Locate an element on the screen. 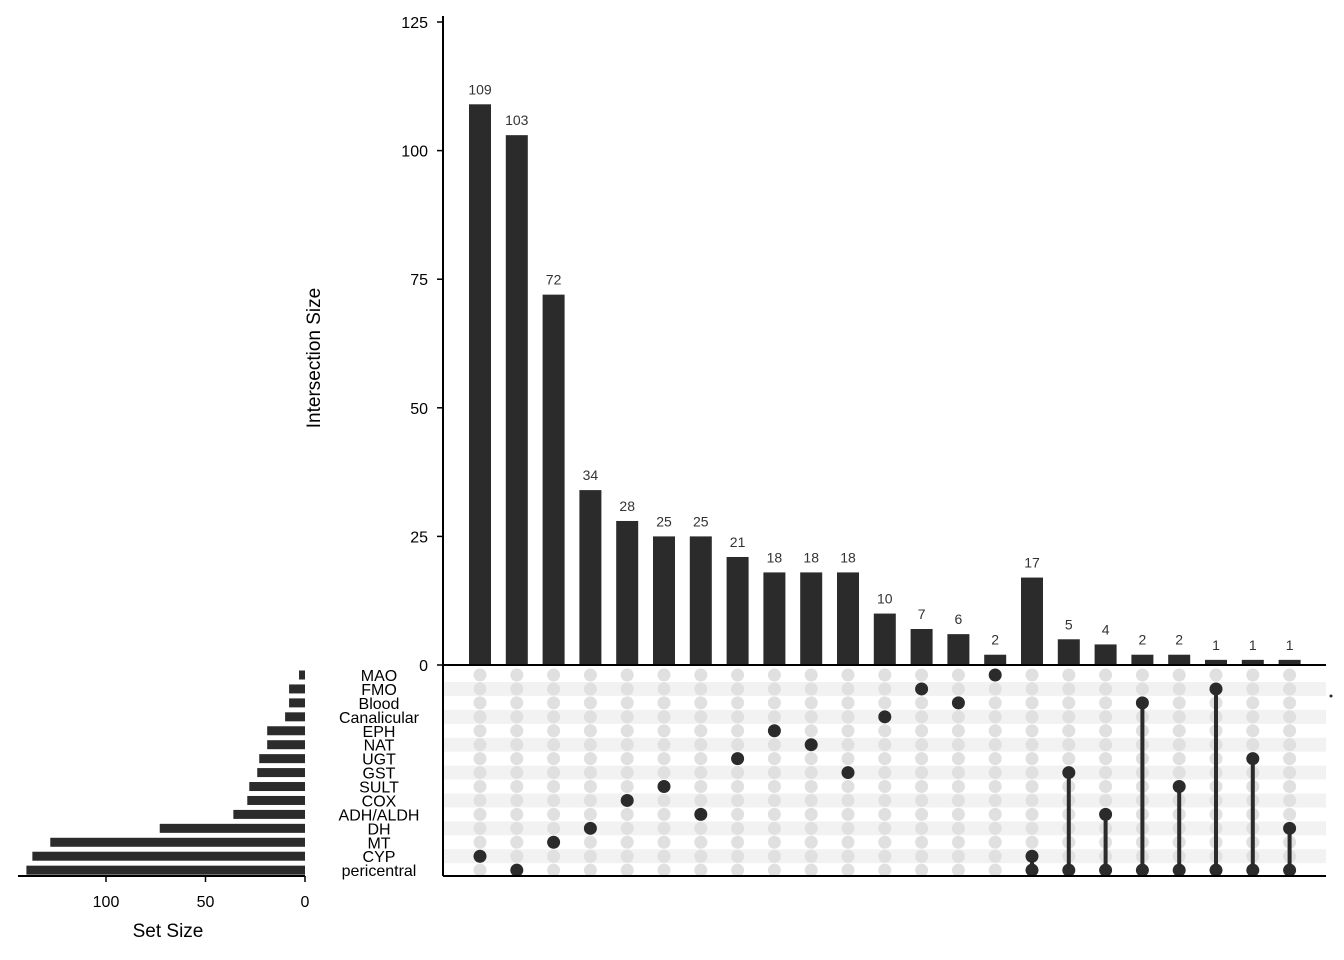 The height and width of the screenshot is (960, 1344). y-tick-label: 0 is located at coordinates (423, 666).